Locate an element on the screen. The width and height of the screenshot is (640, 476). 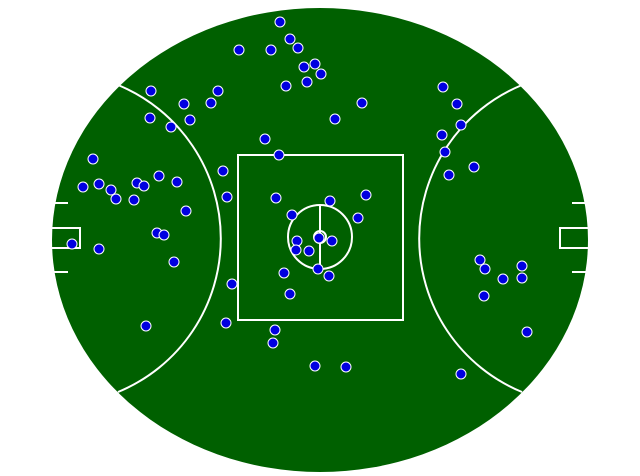
right-goal-square is located at coordinates (573, 238).